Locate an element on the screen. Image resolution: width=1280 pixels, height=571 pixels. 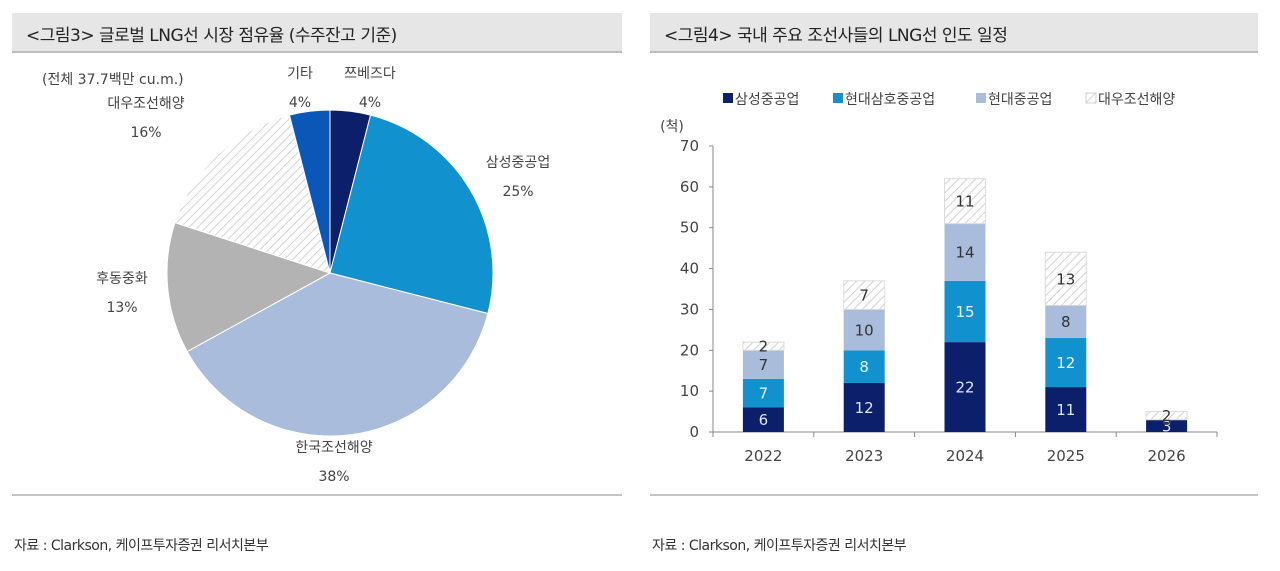
bar-value-label-2025-series-0: 11 is located at coordinates (1065, 410).